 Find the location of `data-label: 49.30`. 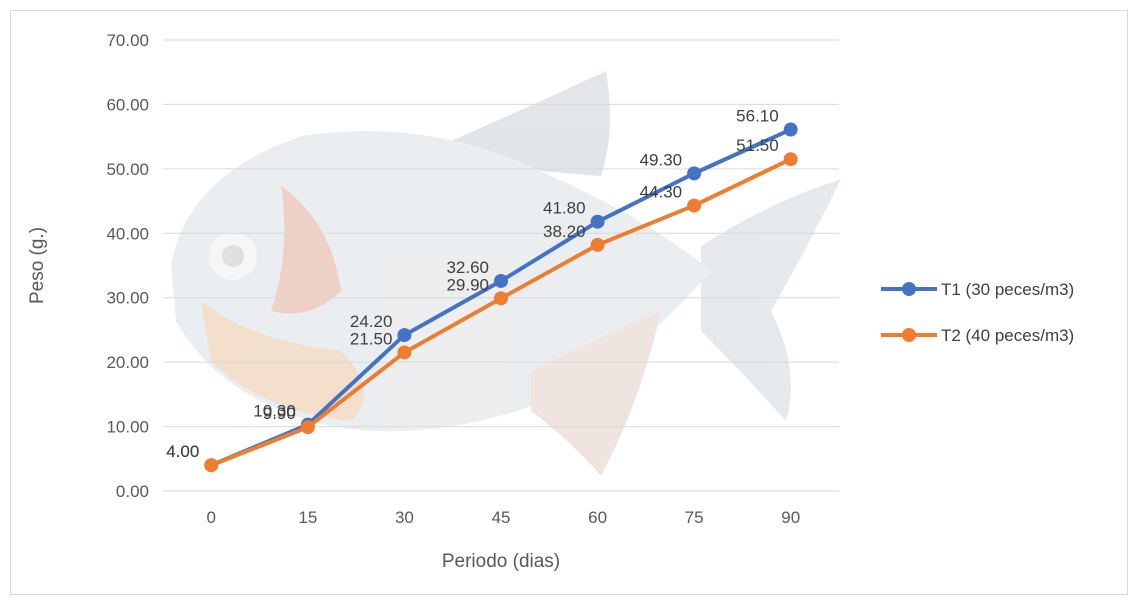

data-label: 49.30 is located at coordinates (661, 159).